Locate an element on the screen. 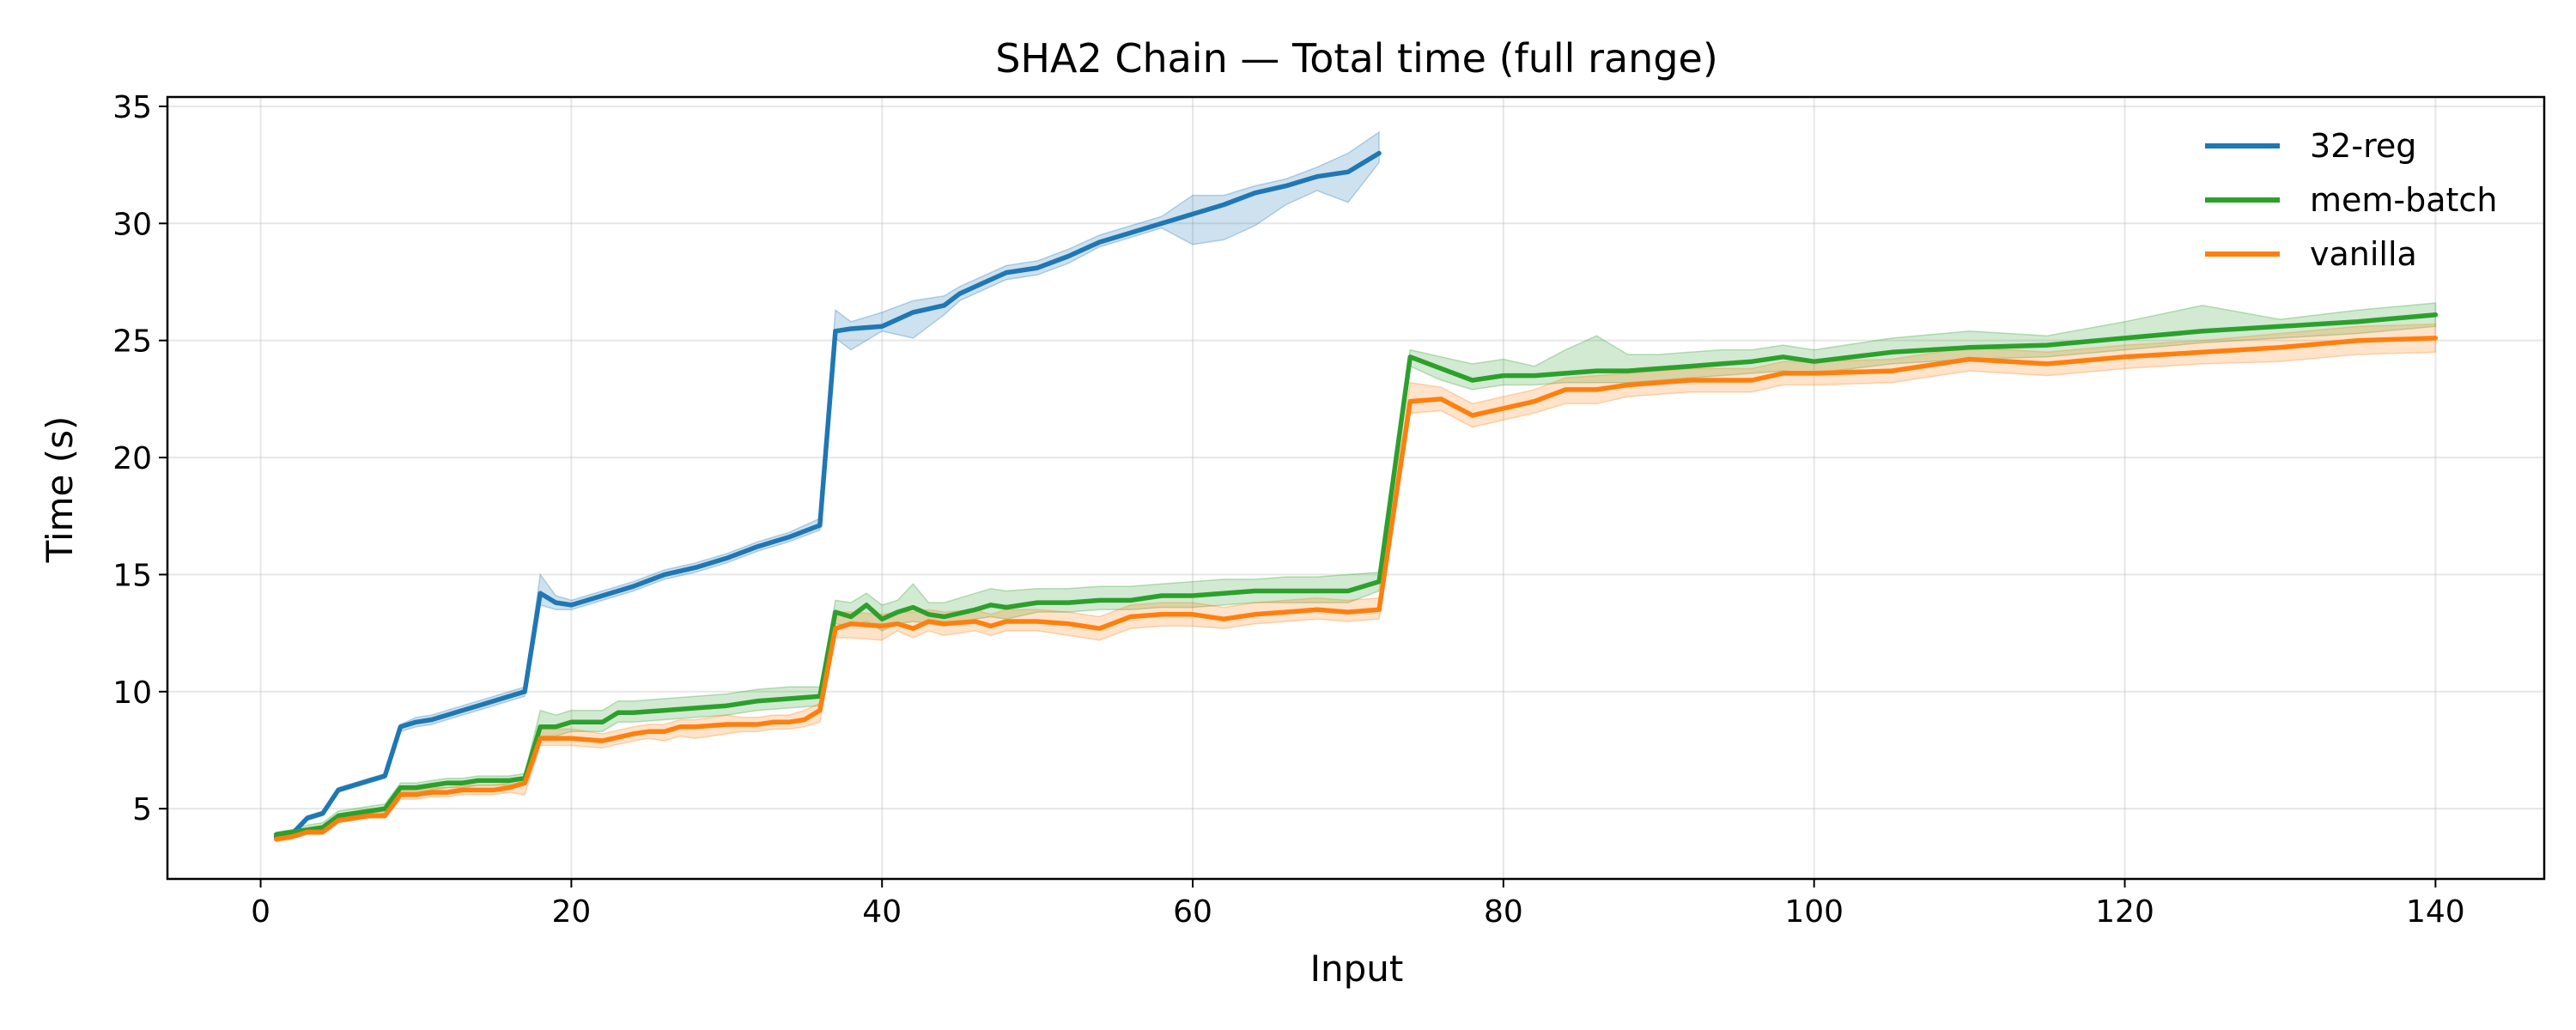  x-tick-label: 120 is located at coordinates (2124, 912).